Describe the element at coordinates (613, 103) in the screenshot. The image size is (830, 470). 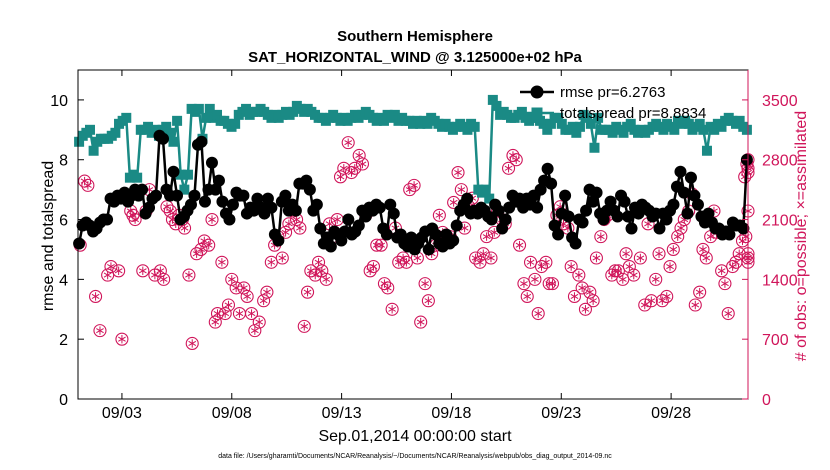
I see `legend: rmse pr=6.2763 totalspread pr=8.8834` at that location.